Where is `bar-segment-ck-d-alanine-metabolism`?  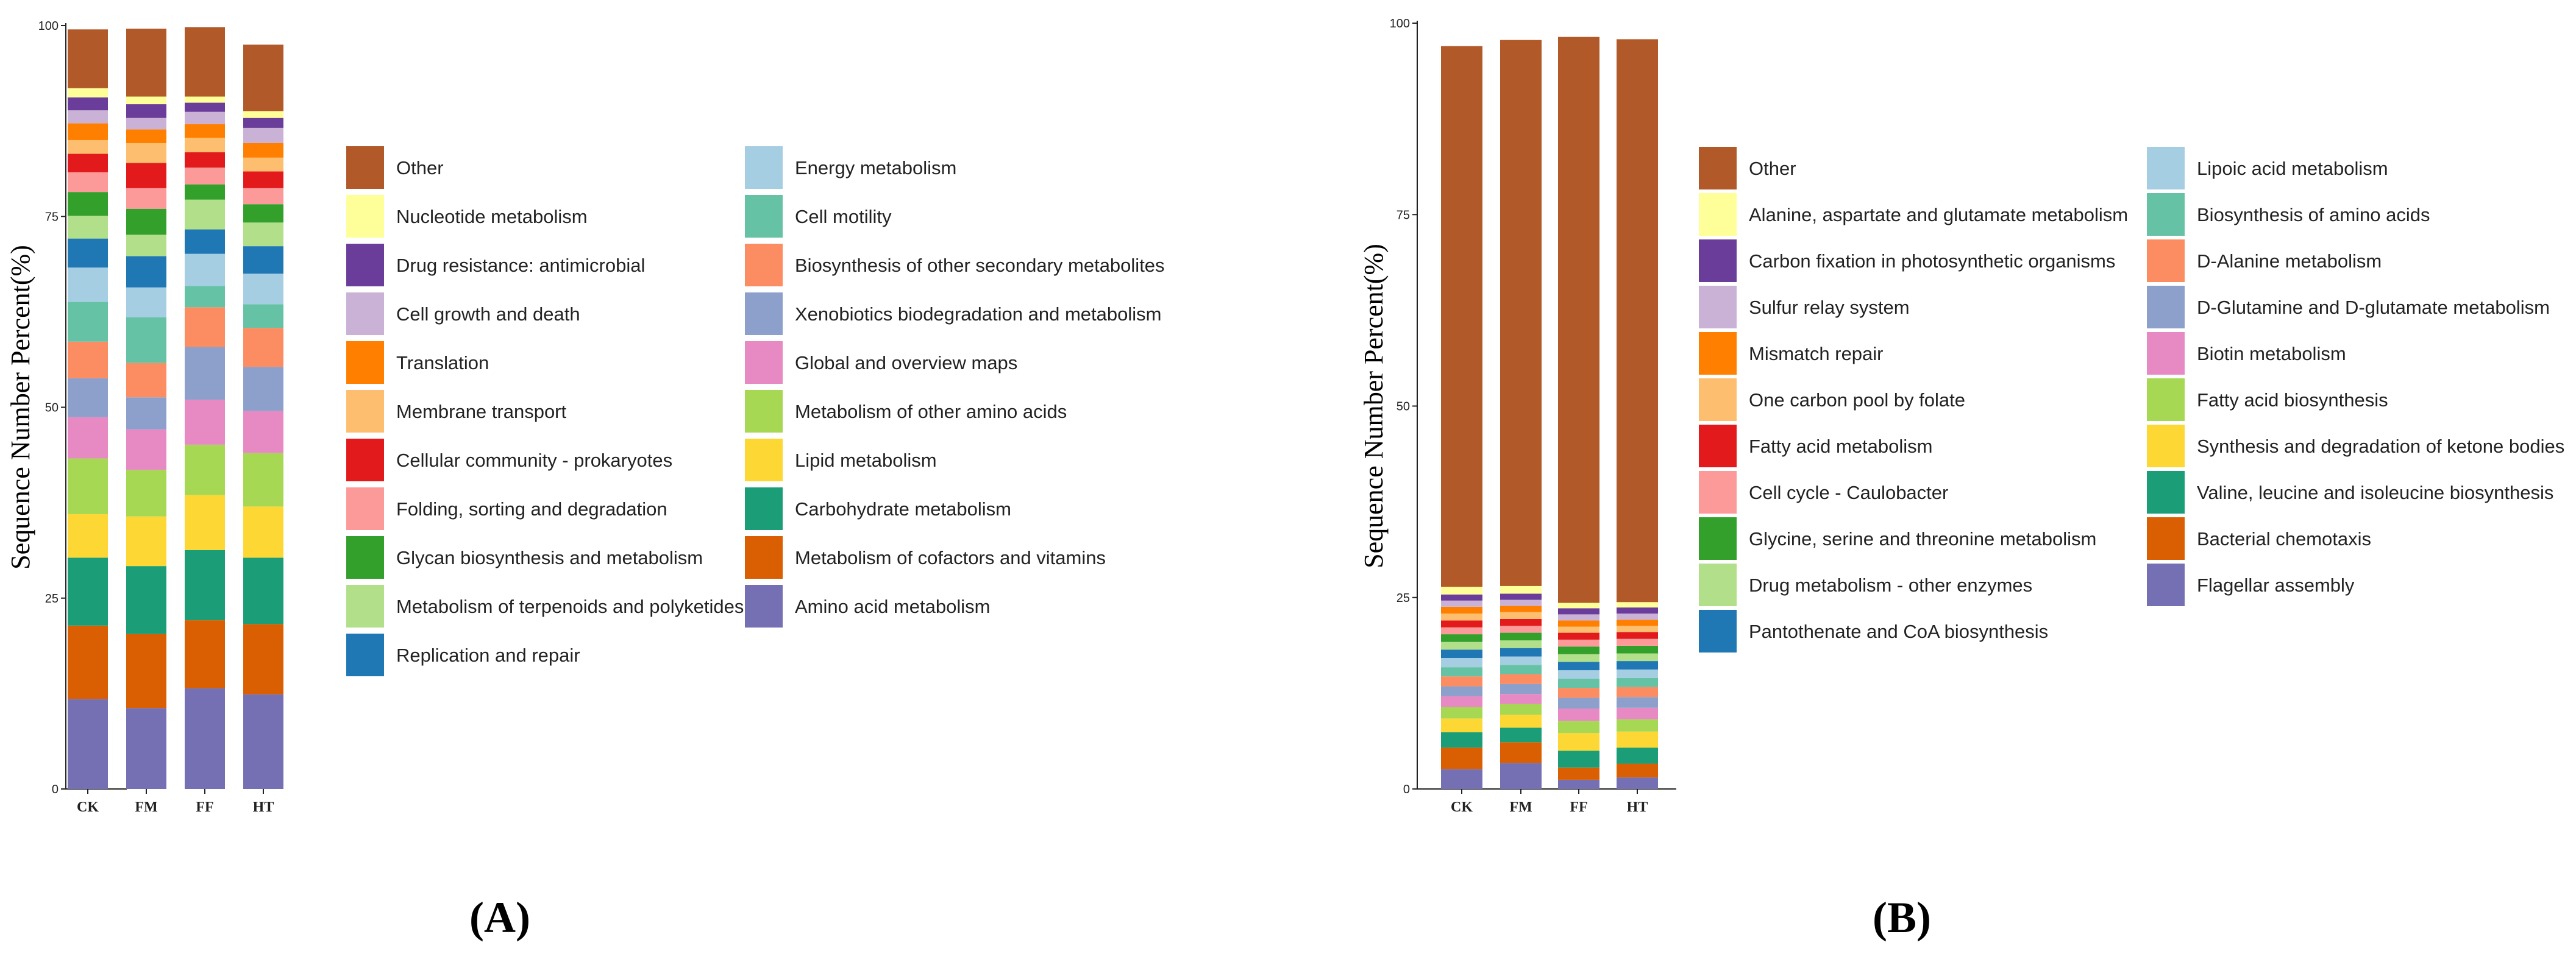
bar-segment-ck-d-alanine-metabolism is located at coordinates (1461, 681).